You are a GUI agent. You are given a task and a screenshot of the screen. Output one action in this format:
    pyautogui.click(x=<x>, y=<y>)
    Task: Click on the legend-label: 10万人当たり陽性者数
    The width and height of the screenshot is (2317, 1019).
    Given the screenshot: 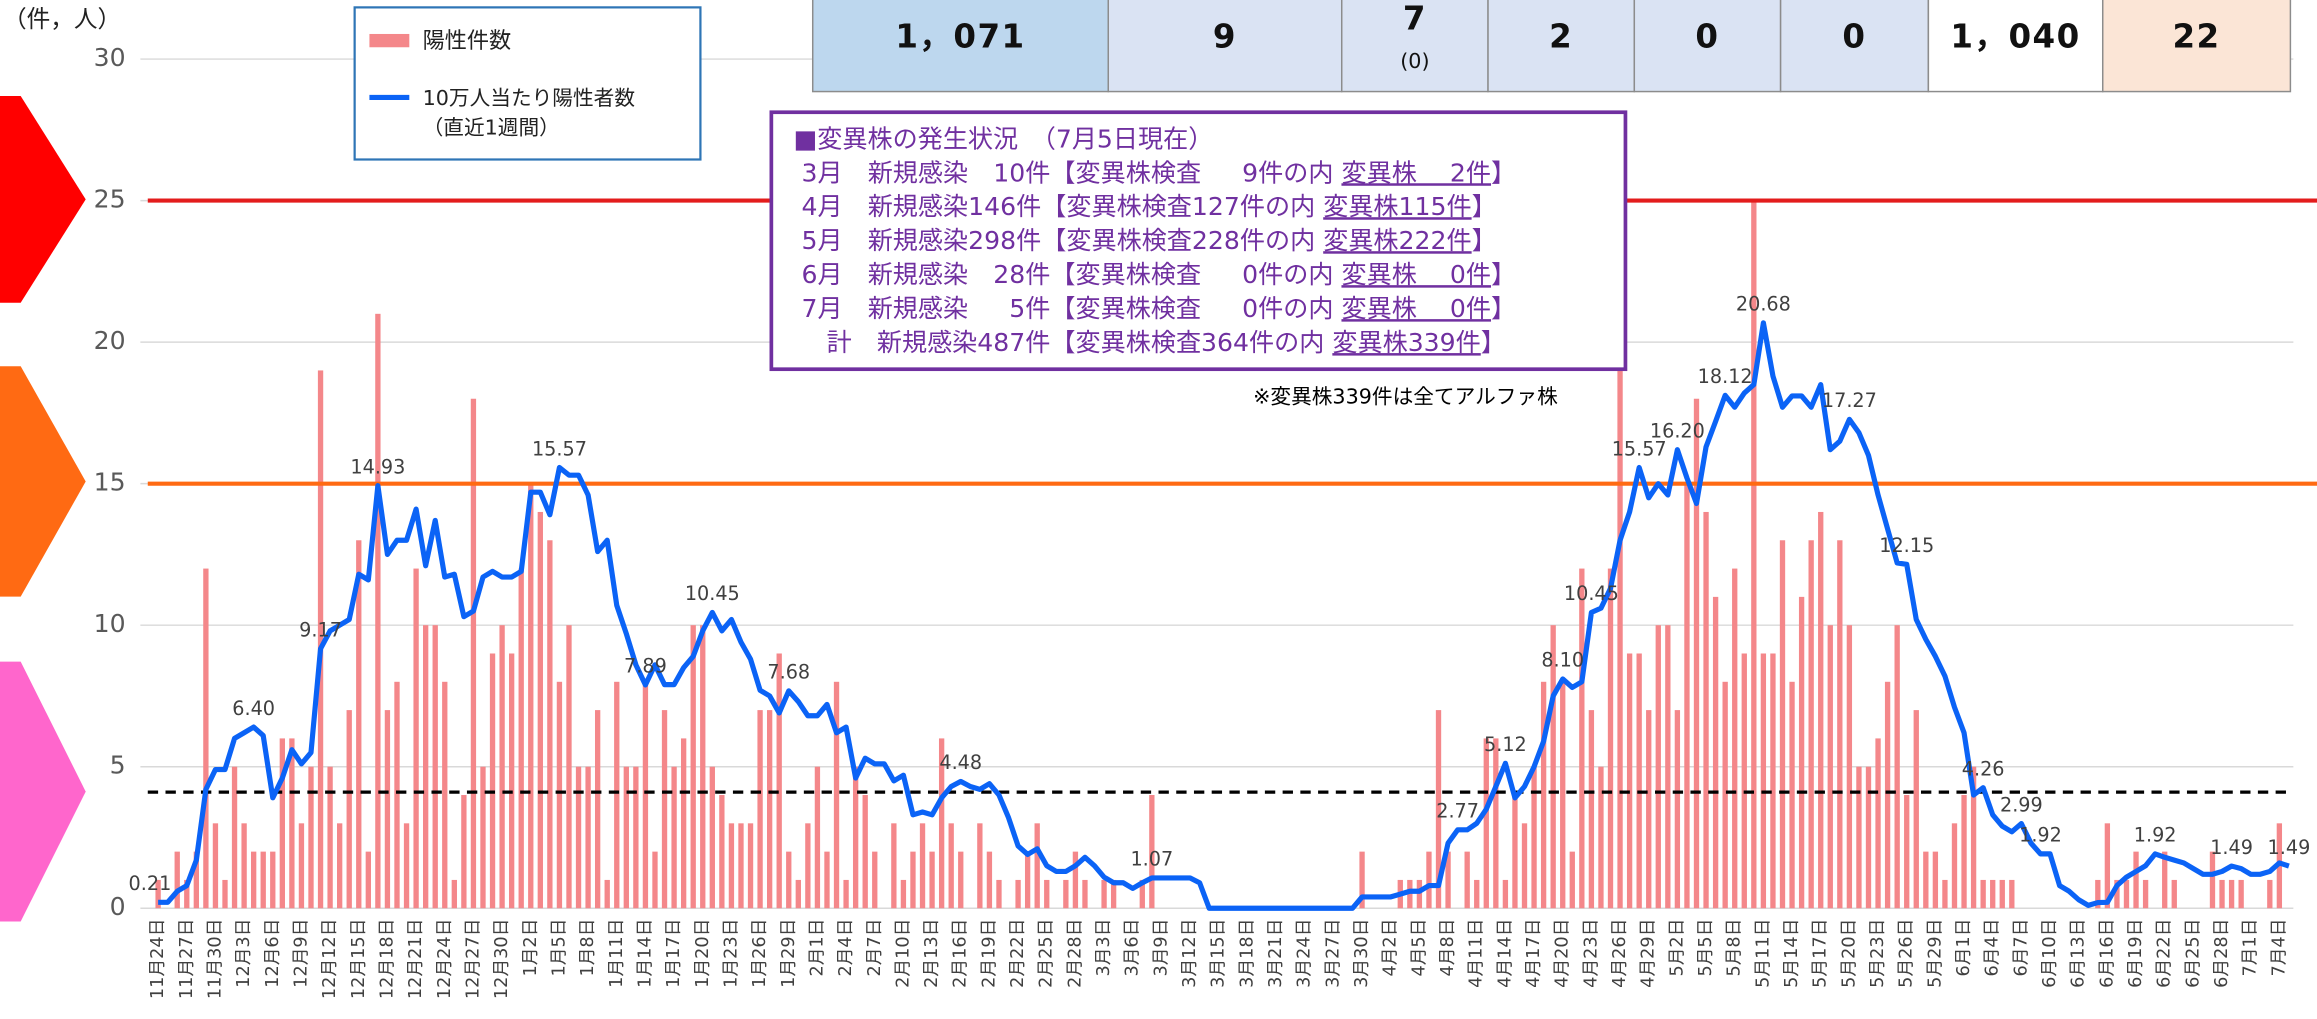 What is the action you would take?
    pyautogui.click(x=529, y=98)
    